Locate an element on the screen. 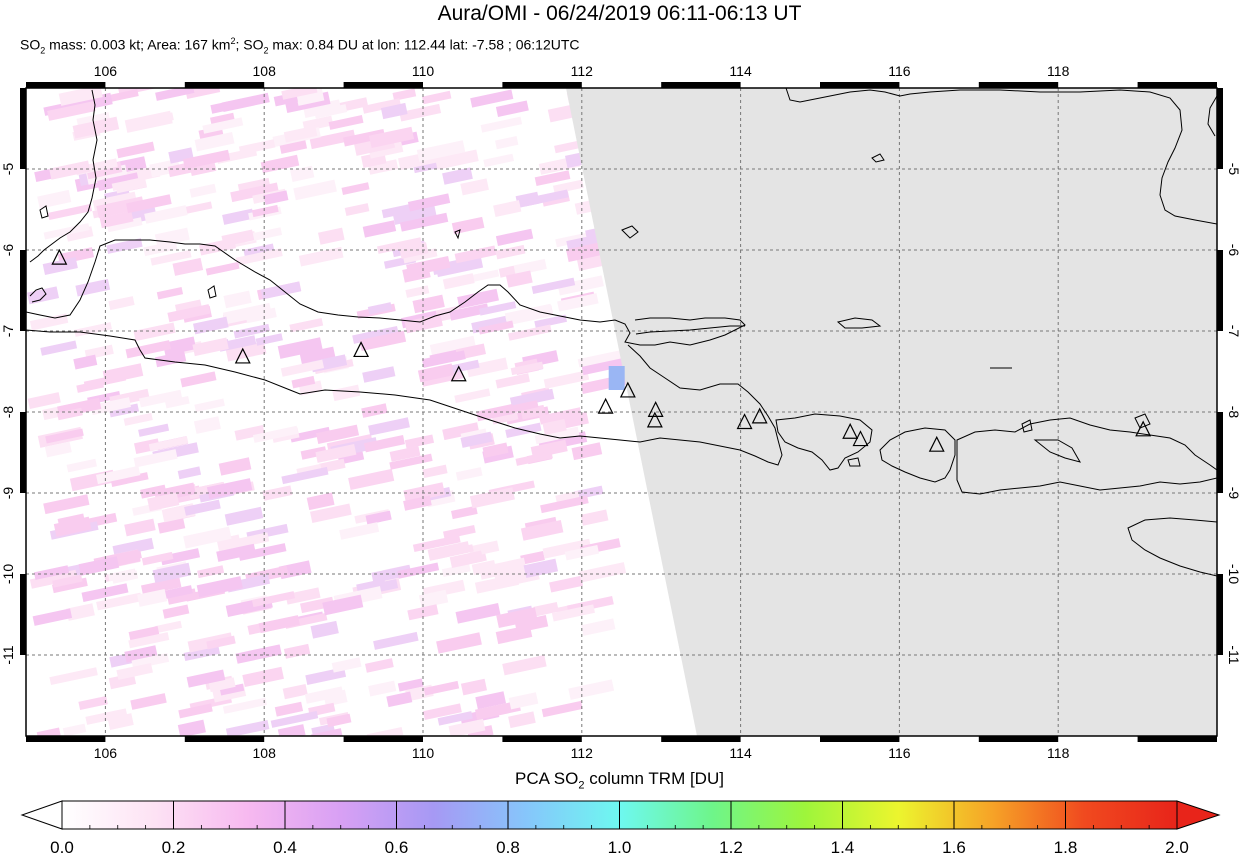  coast-bawean is located at coordinates (630, 232).